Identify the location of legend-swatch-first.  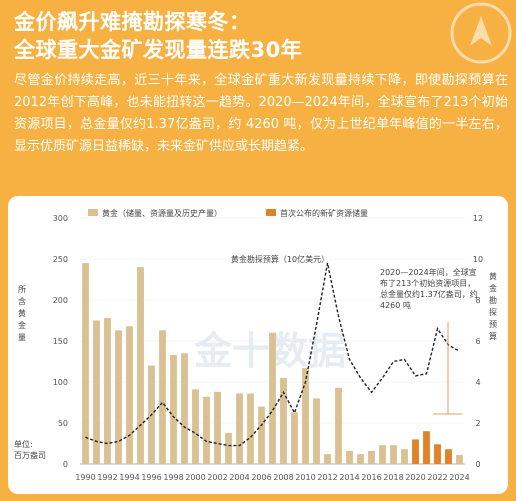
(271, 212).